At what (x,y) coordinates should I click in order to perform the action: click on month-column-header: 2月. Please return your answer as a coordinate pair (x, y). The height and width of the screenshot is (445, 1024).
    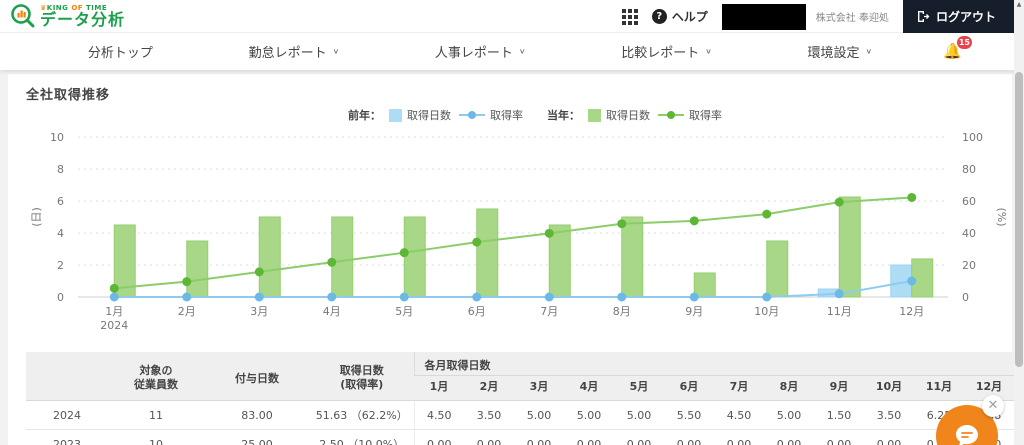
    Looking at the image, I should click on (489, 388).